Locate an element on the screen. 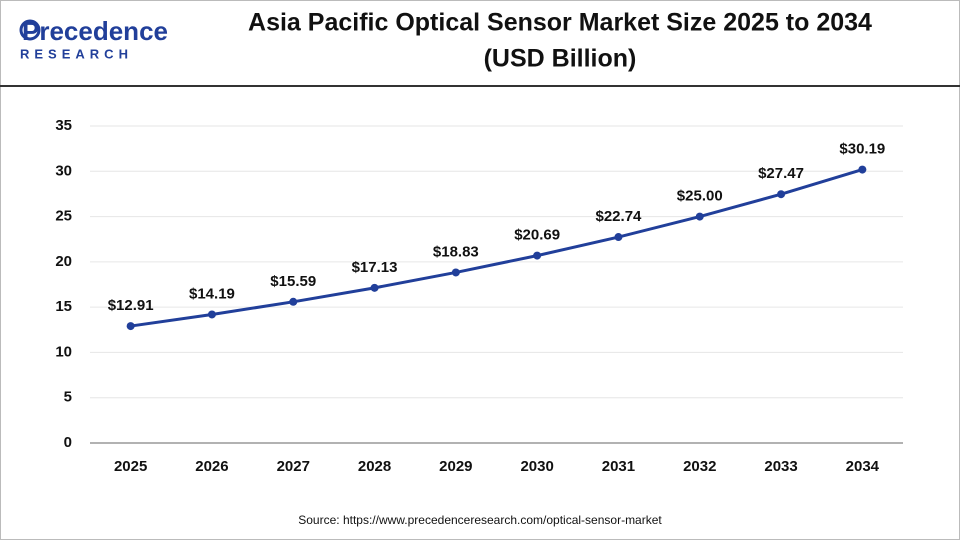 Image resolution: width=960 pixels, height=540 pixels. y-tick-label: 0 is located at coordinates (68, 442).